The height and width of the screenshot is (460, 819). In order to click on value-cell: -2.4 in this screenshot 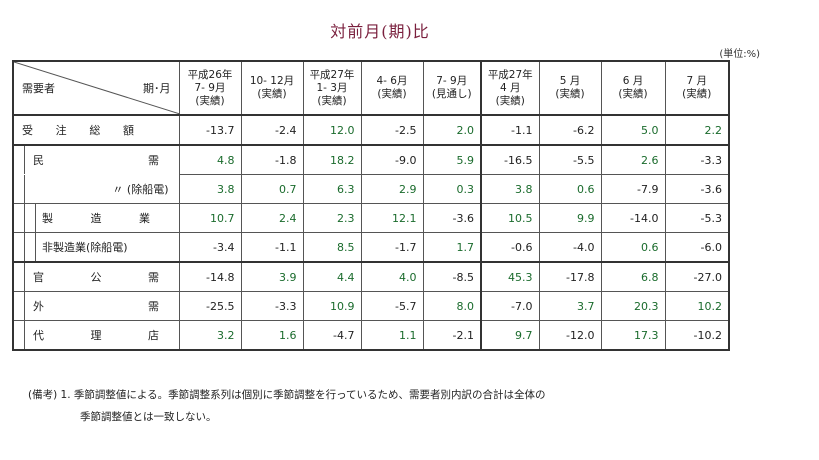, I will do `click(272, 130)`.